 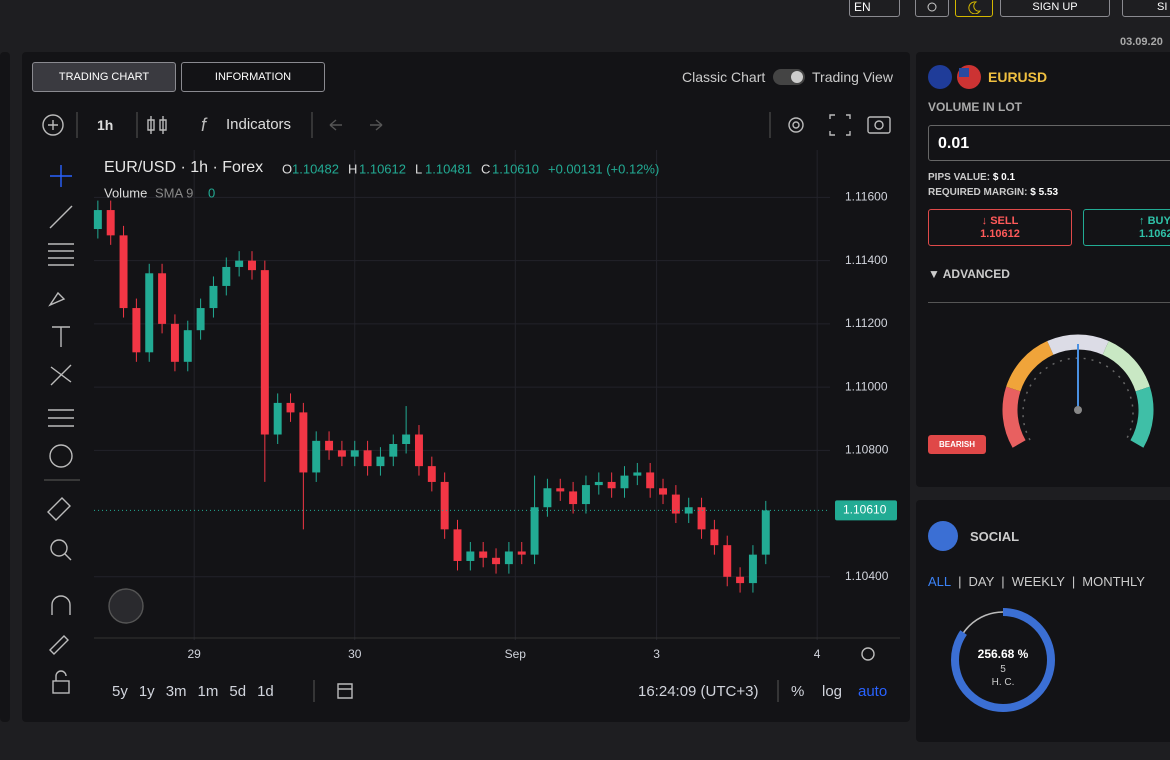 I want to click on range: 1y, so click(x=146, y=691).